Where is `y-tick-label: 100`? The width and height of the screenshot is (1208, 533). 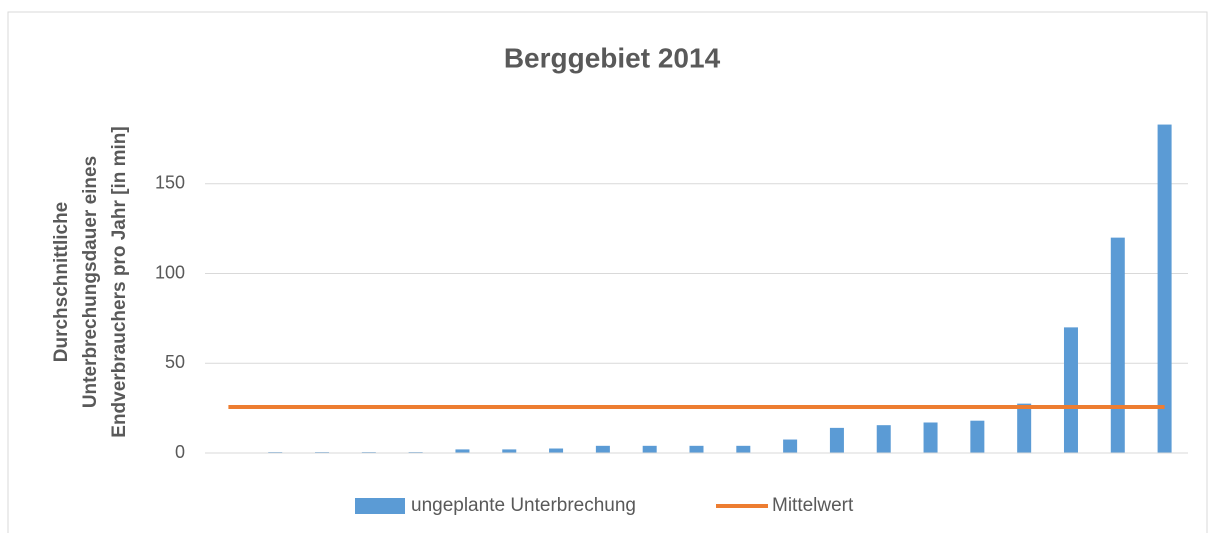
y-tick-label: 100 is located at coordinates (170, 272).